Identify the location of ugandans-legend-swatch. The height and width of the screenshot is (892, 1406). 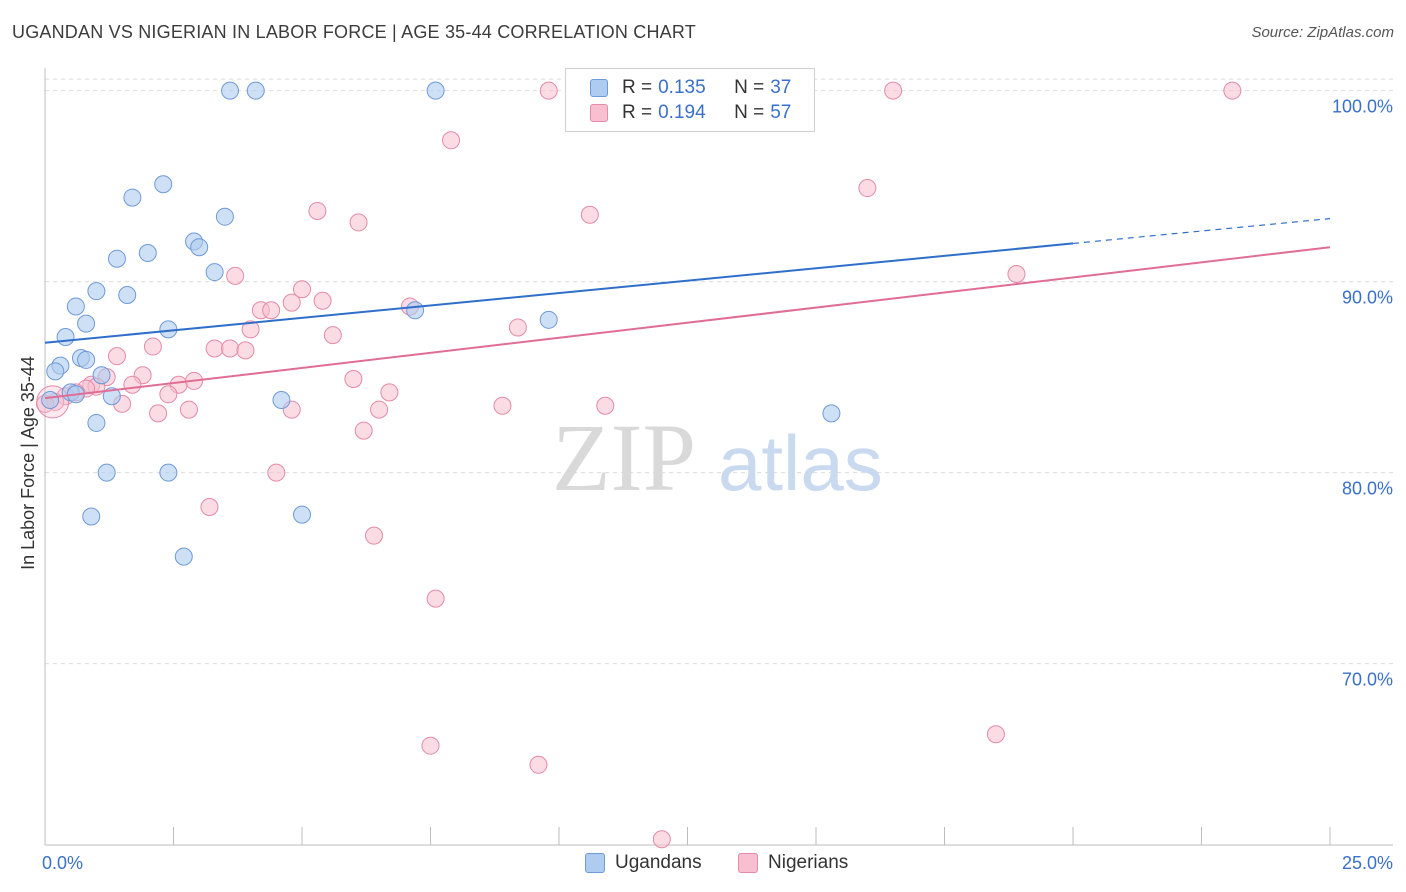
(595, 863).